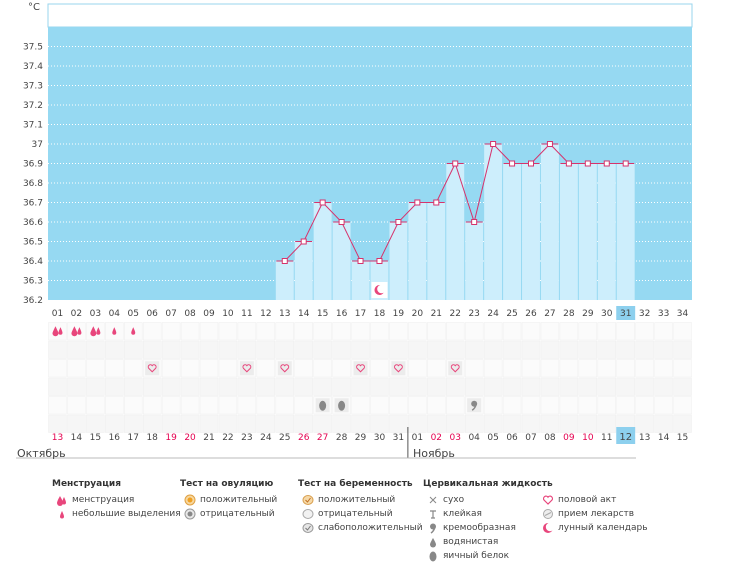 Image resolution: width=731 pixels, height=587 pixels. Describe the element at coordinates (436, 438) in the screenshot. I see `calendar-date-label: 02` at that location.